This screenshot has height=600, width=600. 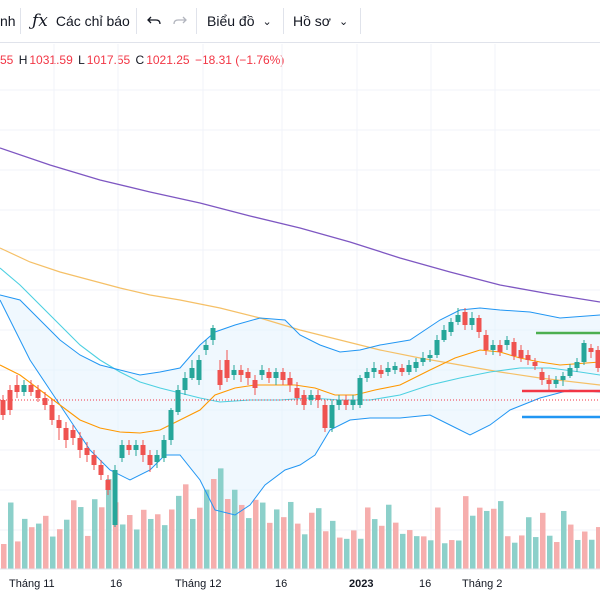 I want to click on time-axis-label: Tháng 11, so click(x=32, y=584).